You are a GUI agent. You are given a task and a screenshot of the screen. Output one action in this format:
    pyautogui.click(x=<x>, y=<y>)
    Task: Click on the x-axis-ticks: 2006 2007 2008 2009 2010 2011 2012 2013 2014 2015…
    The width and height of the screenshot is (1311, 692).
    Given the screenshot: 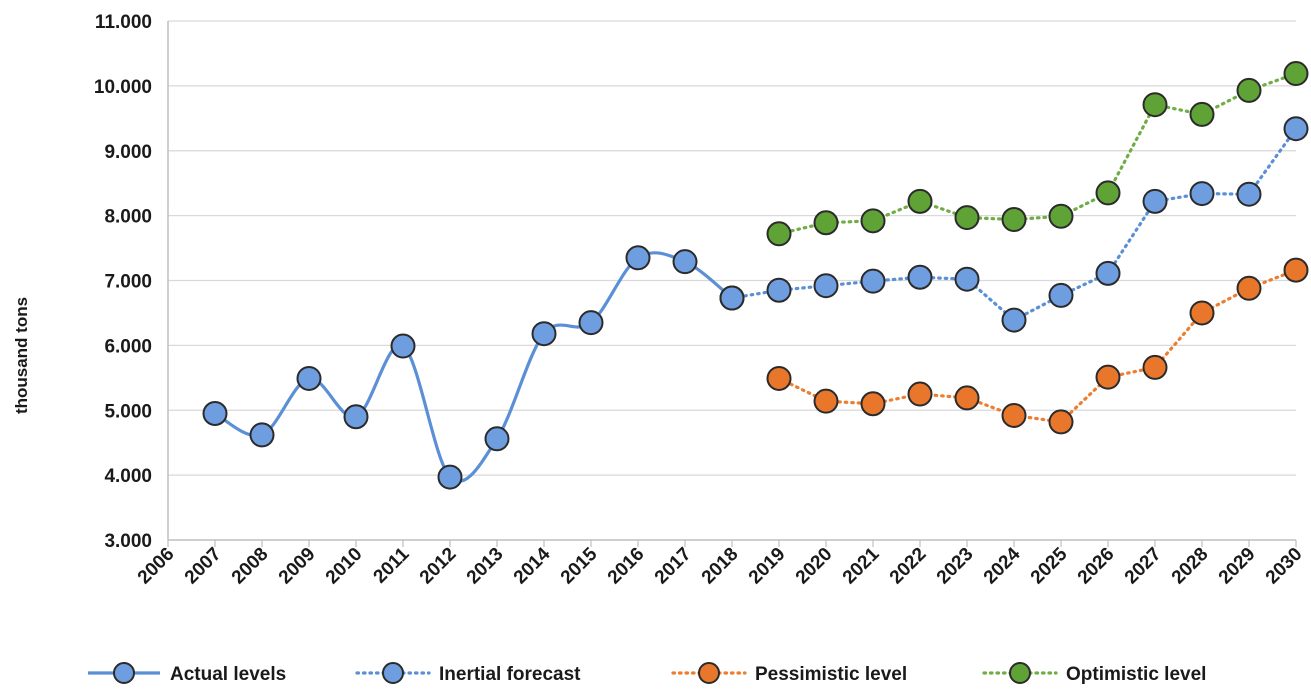 What is the action you would take?
    pyautogui.click(x=720, y=564)
    